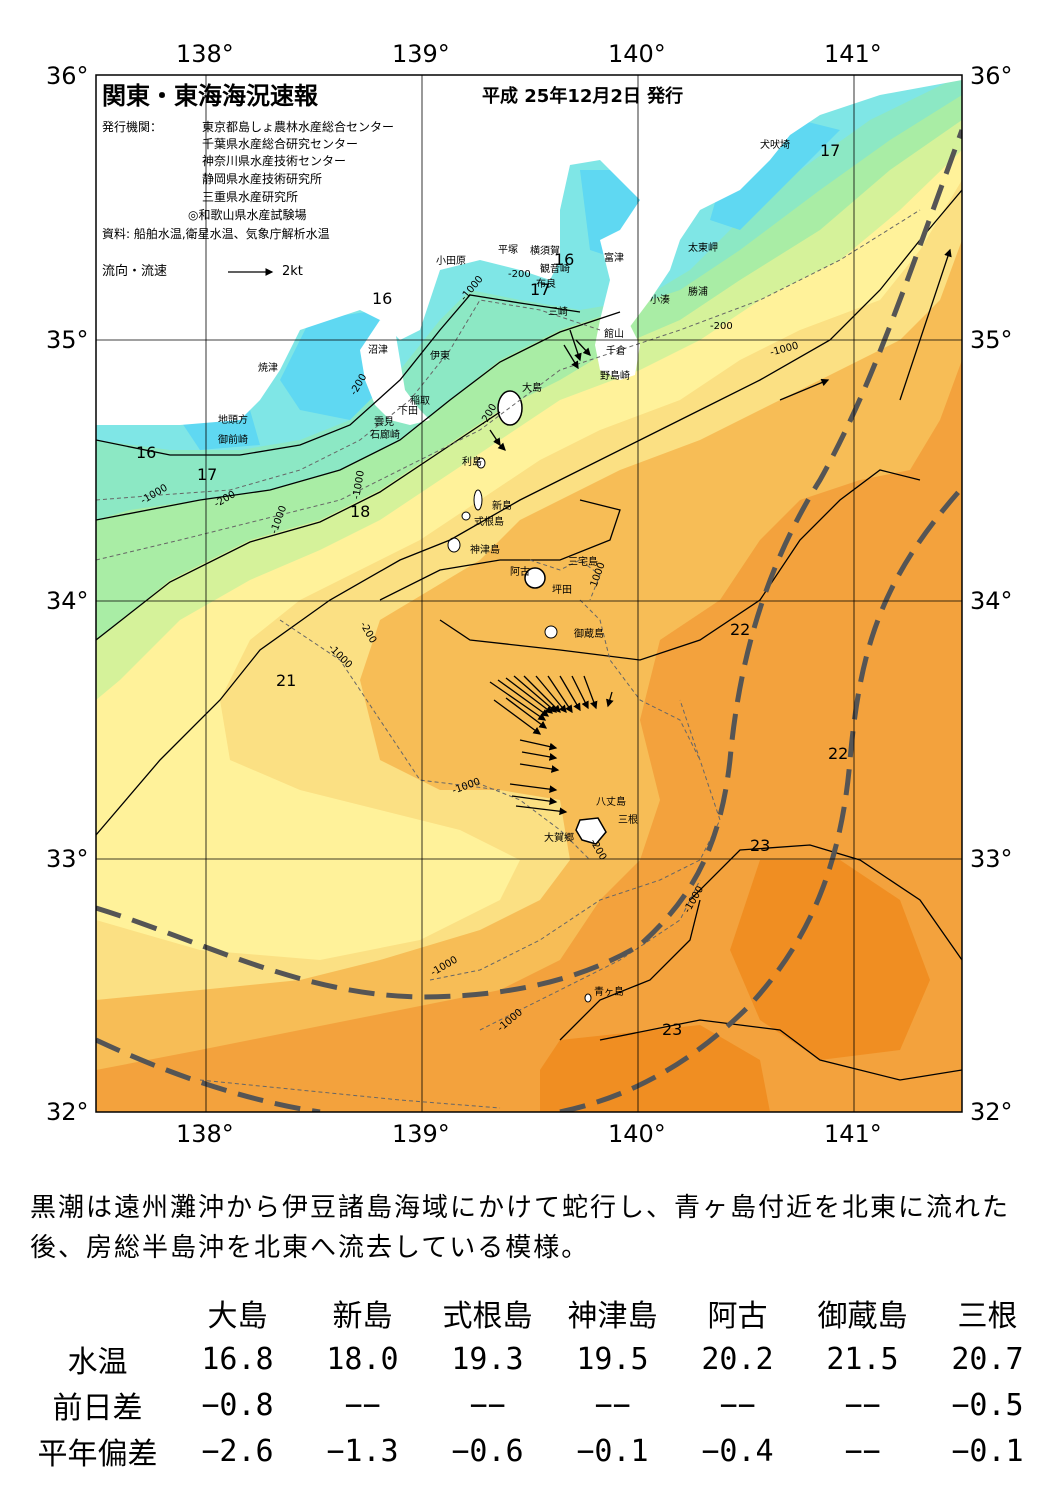  I want to click on place-label: 三根, so click(628, 820).